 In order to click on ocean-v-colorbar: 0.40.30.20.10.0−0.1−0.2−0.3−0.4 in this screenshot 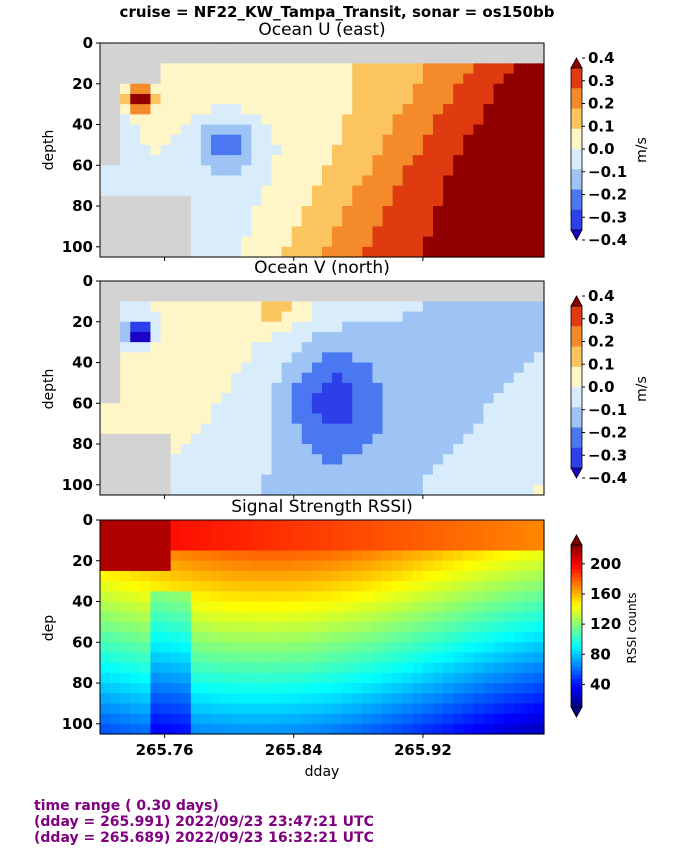, I will do `click(598, 387)`.